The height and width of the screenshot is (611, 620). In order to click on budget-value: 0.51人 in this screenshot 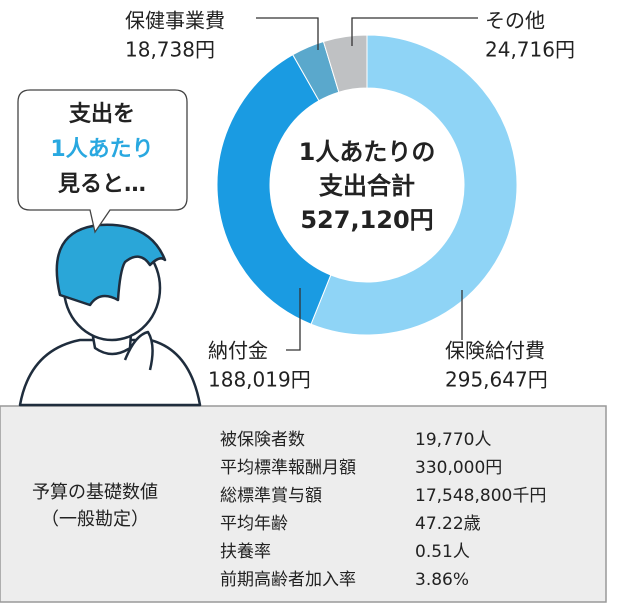, I will do `click(442, 552)`.